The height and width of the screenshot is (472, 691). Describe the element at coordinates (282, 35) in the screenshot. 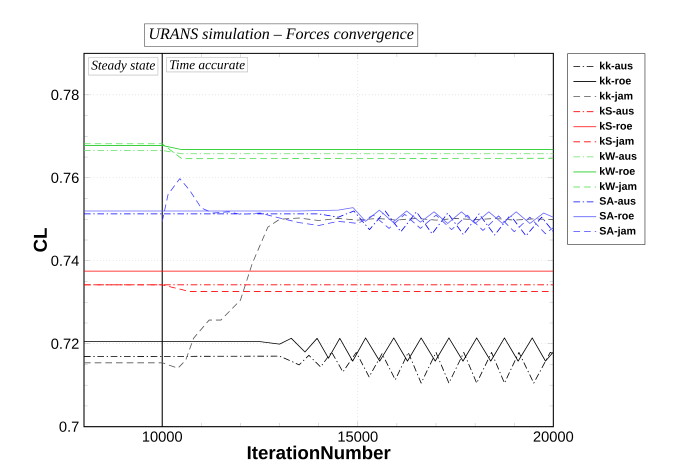

I see `chart-title: URANS simulation – Forces convergence` at that location.